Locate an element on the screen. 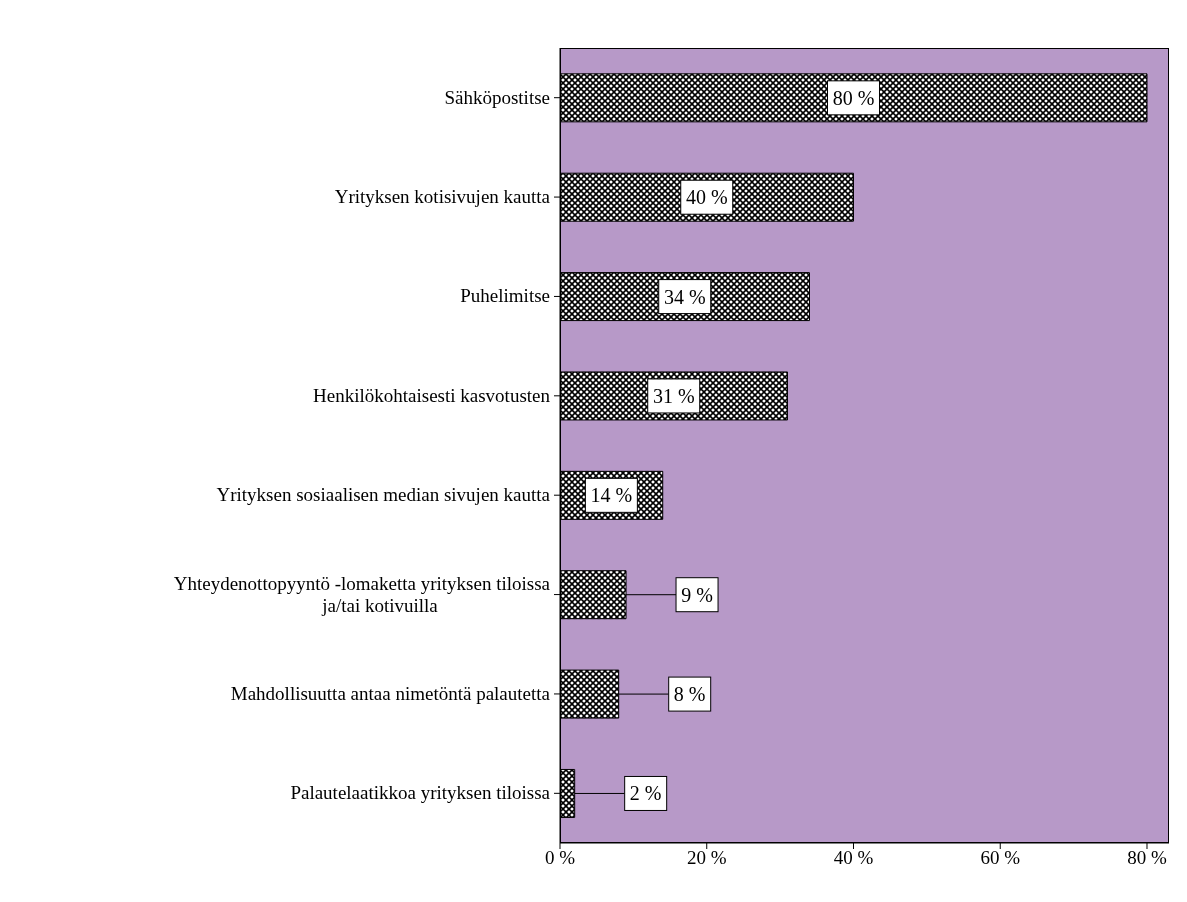 The height and width of the screenshot is (902, 1187). x-tick-label: 0 % is located at coordinates (560, 858).